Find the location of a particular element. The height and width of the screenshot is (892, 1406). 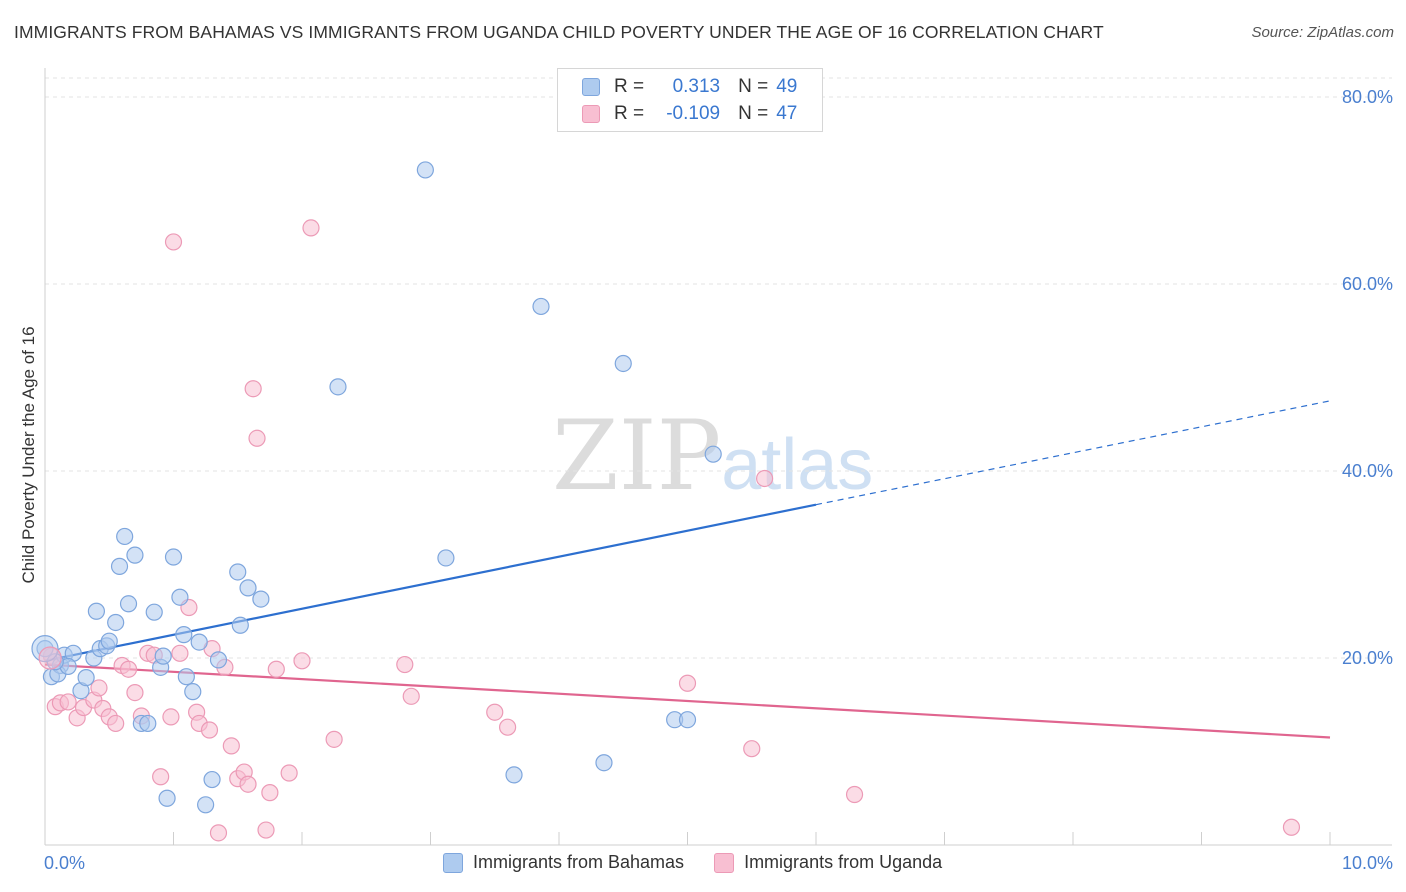

n-value: 49 is located at coordinates (787, 86).